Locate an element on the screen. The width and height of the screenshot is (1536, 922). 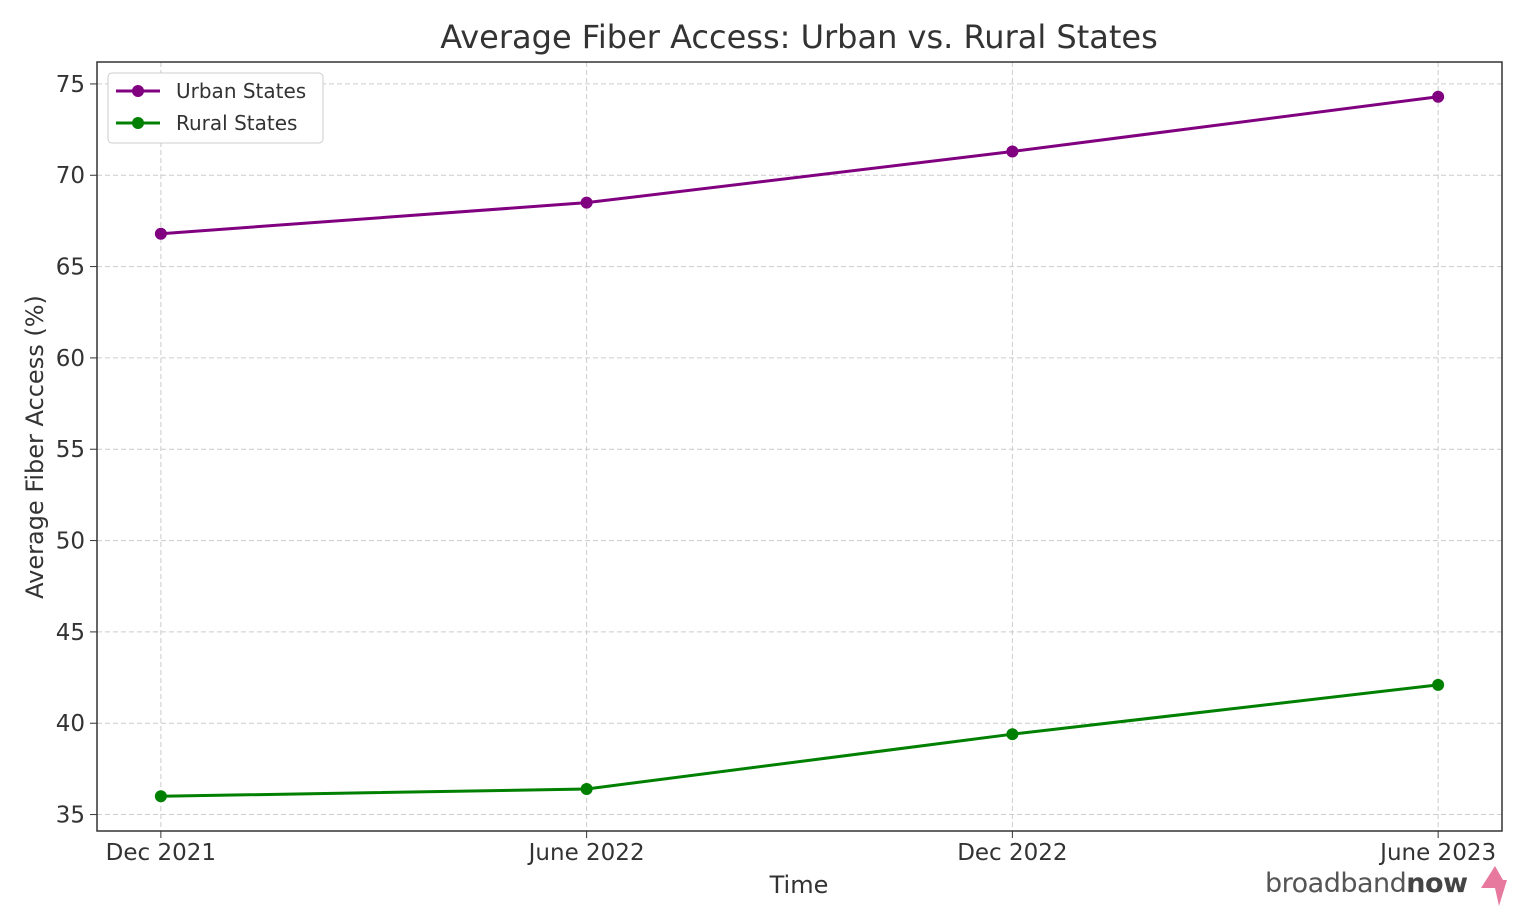
y-tick-label: 35 is located at coordinates (70, 816).